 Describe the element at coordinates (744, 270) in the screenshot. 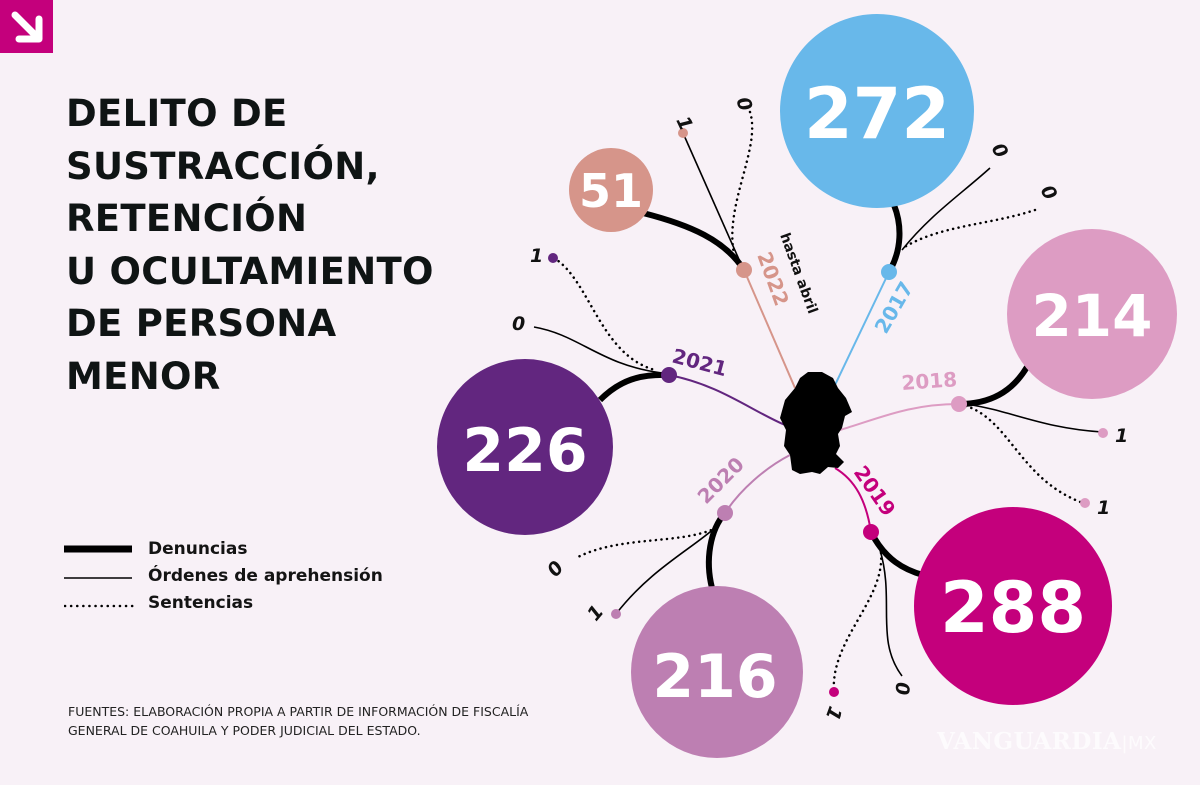

I see `node-2022` at that location.